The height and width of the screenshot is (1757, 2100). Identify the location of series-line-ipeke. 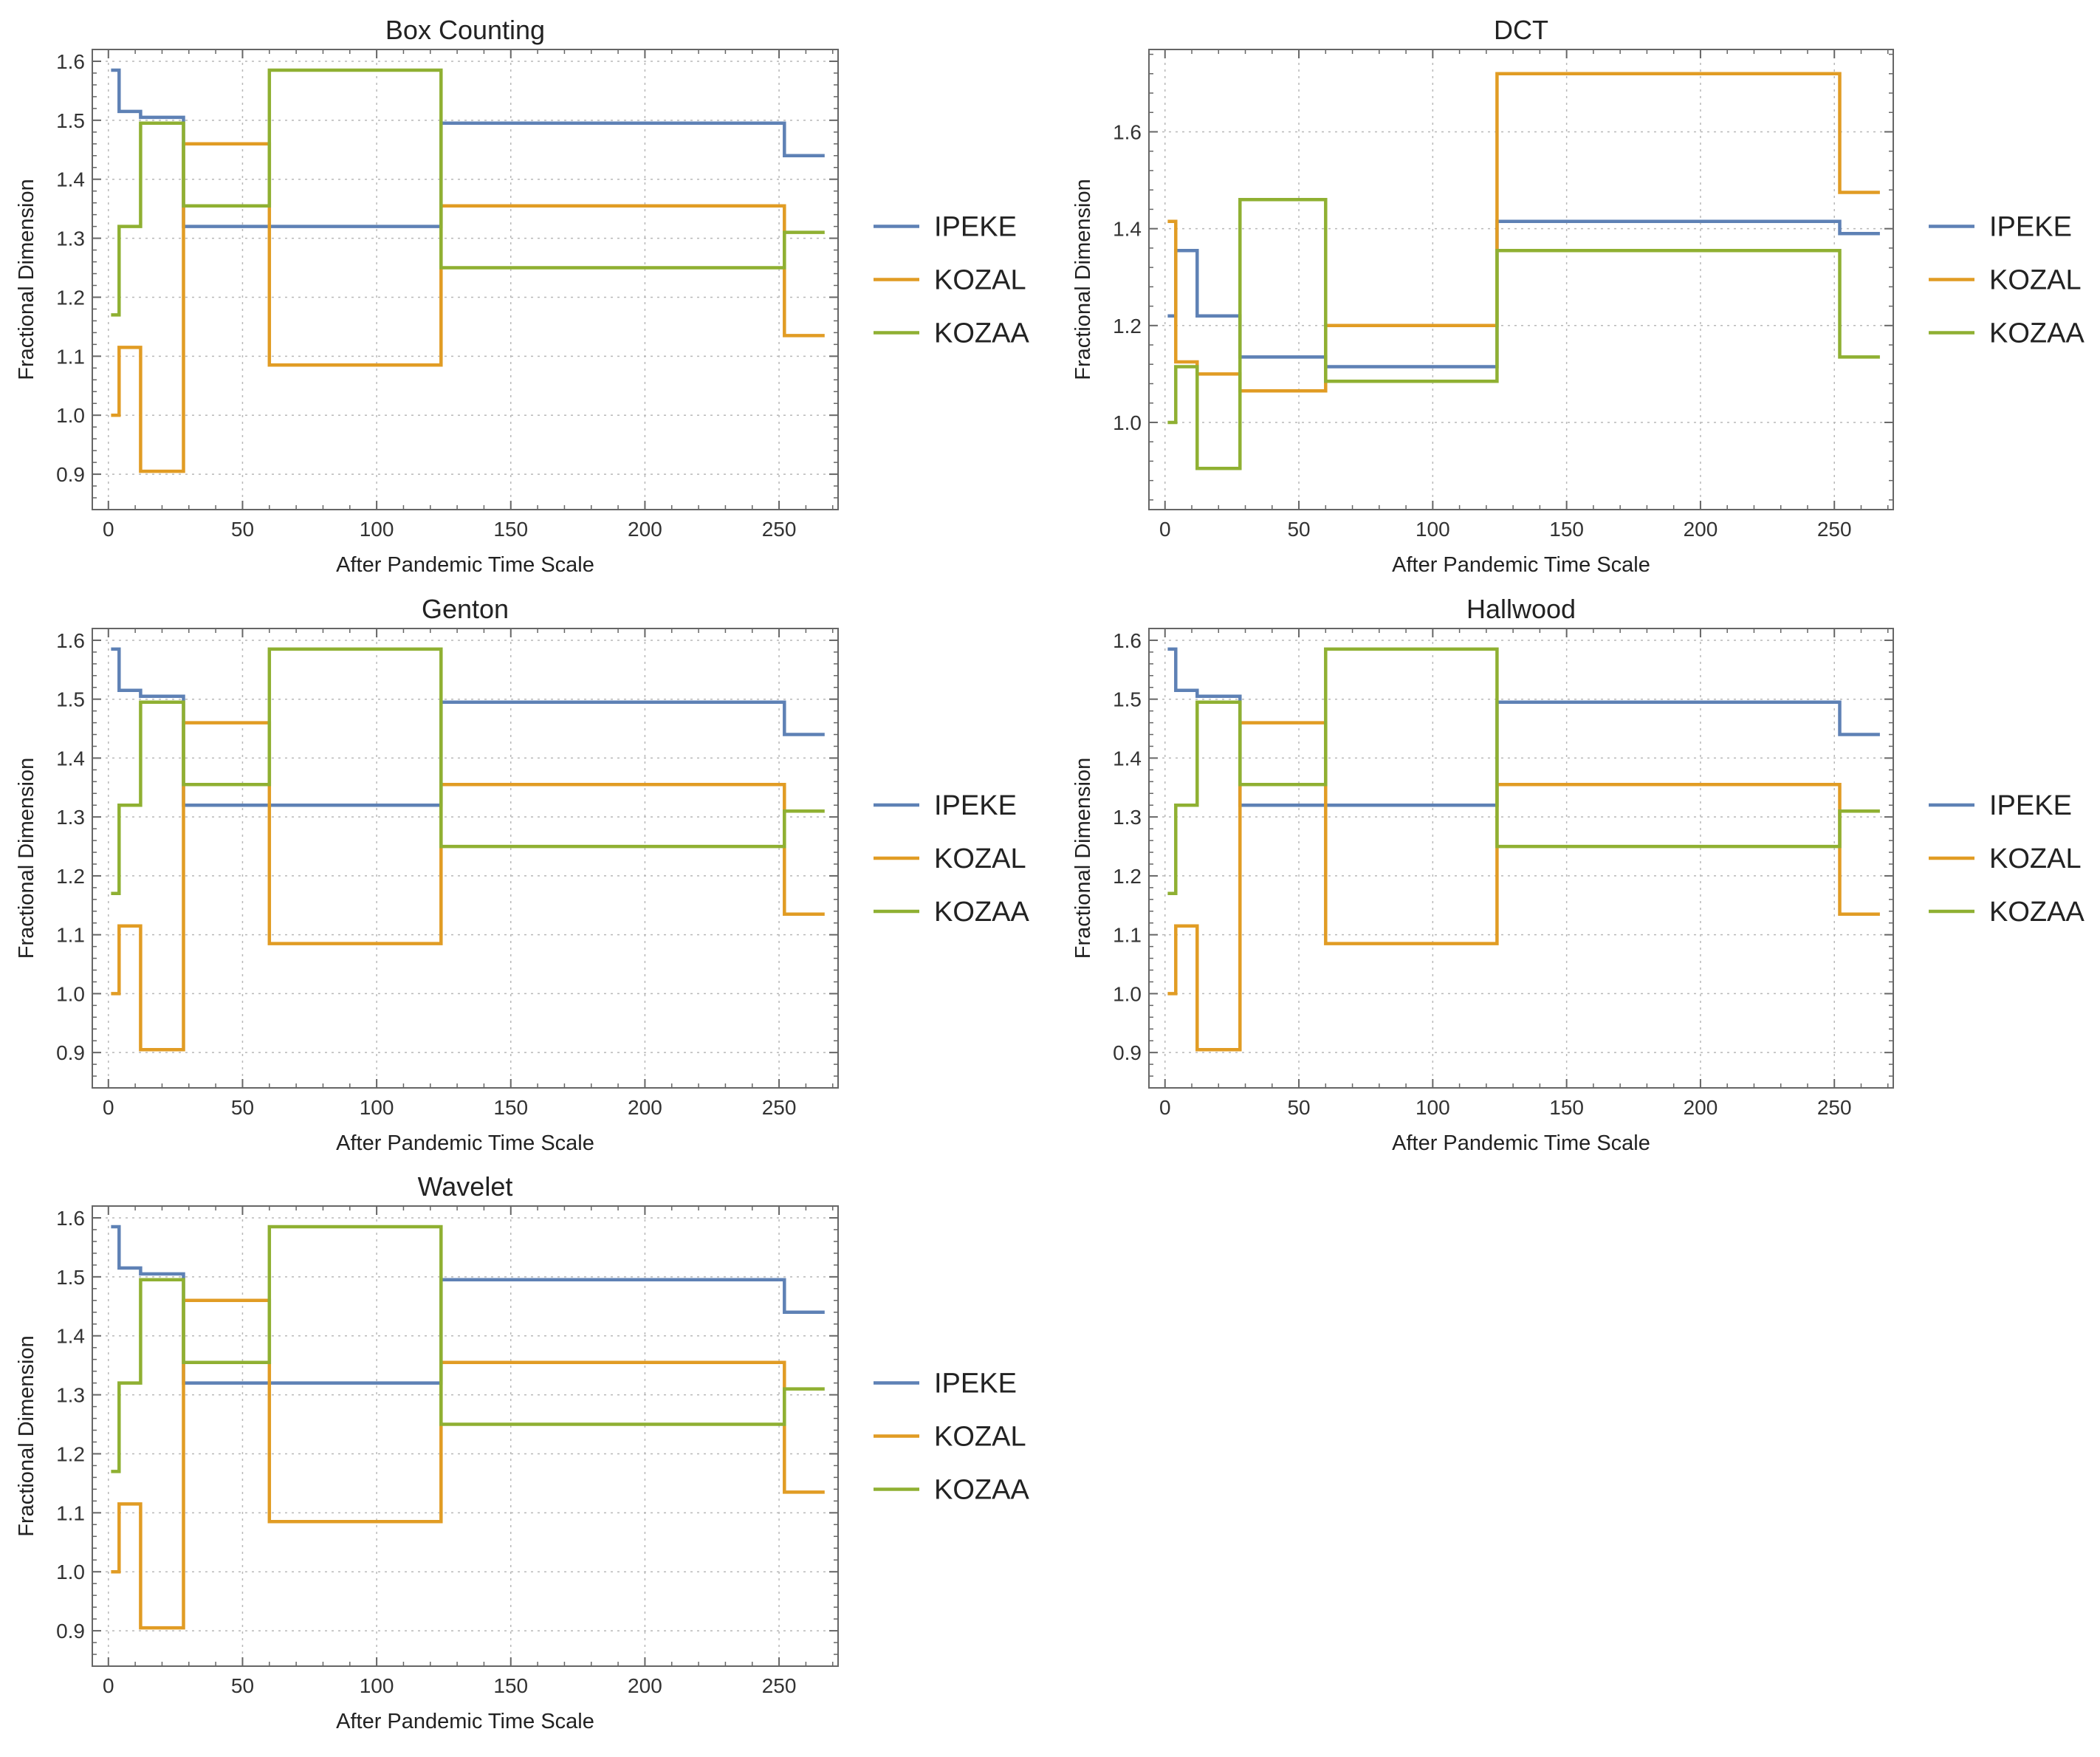
(1523, 294).